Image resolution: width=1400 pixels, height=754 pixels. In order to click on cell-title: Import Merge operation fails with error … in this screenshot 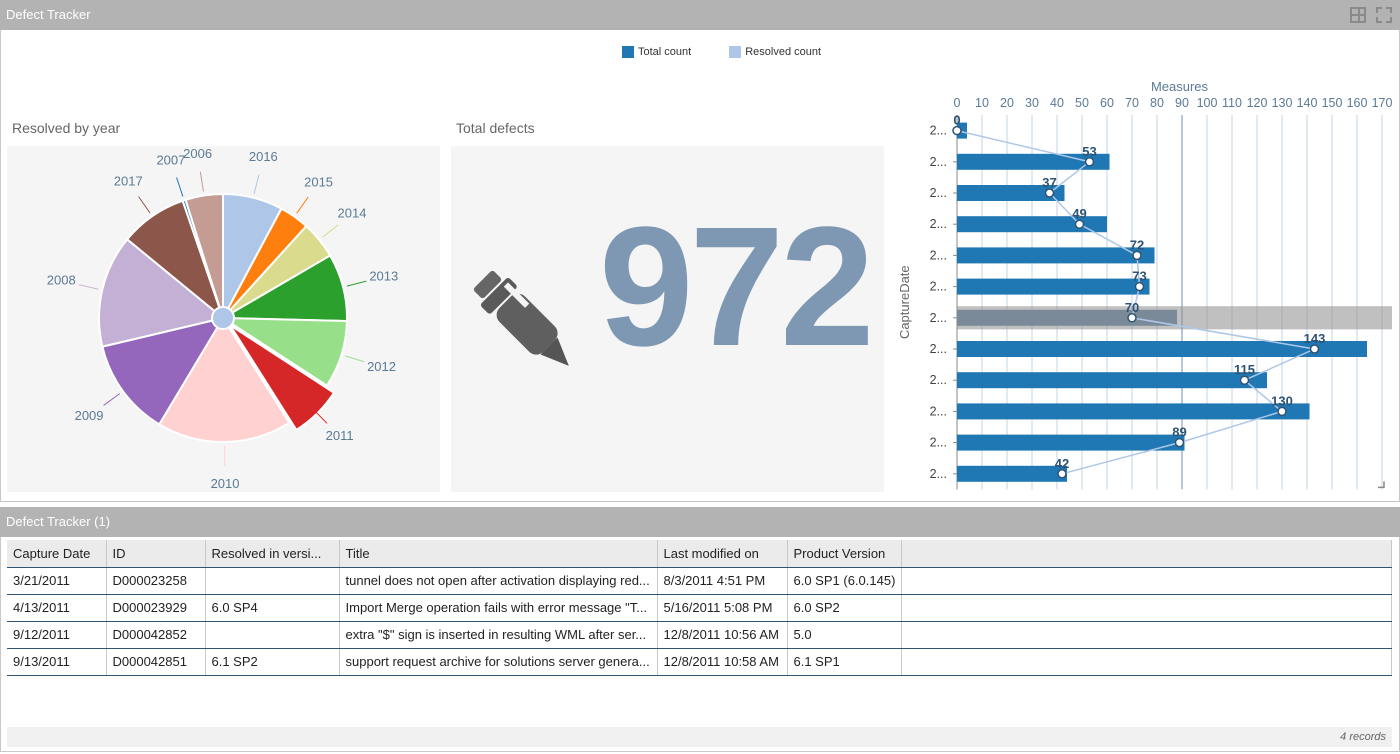, I will do `click(498, 608)`.